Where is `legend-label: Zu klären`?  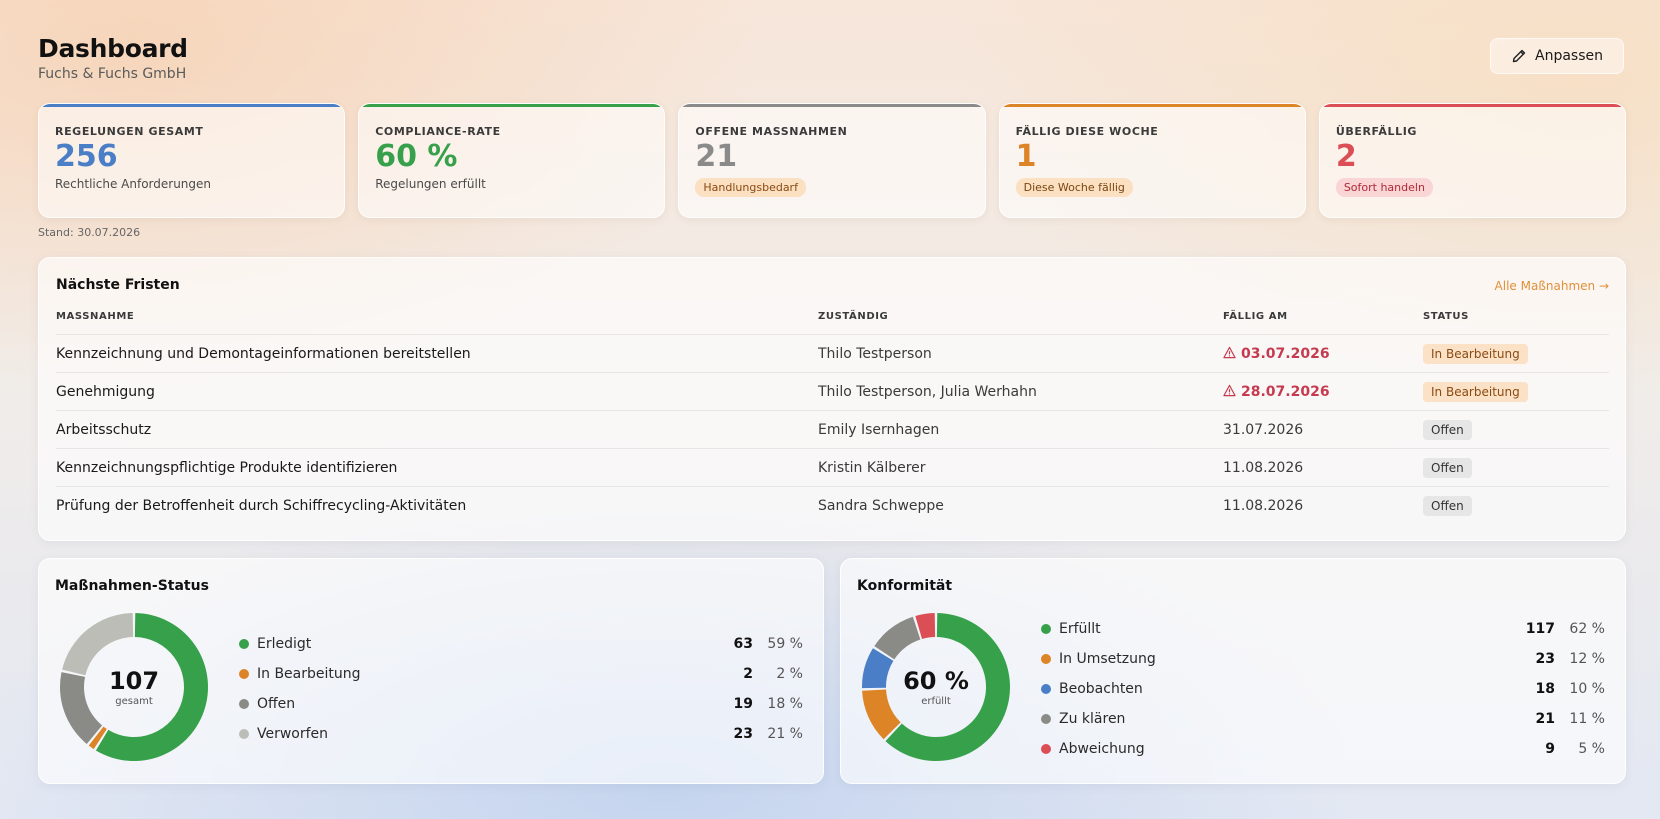 legend-label: Zu klären is located at coordinates (1092, 719).